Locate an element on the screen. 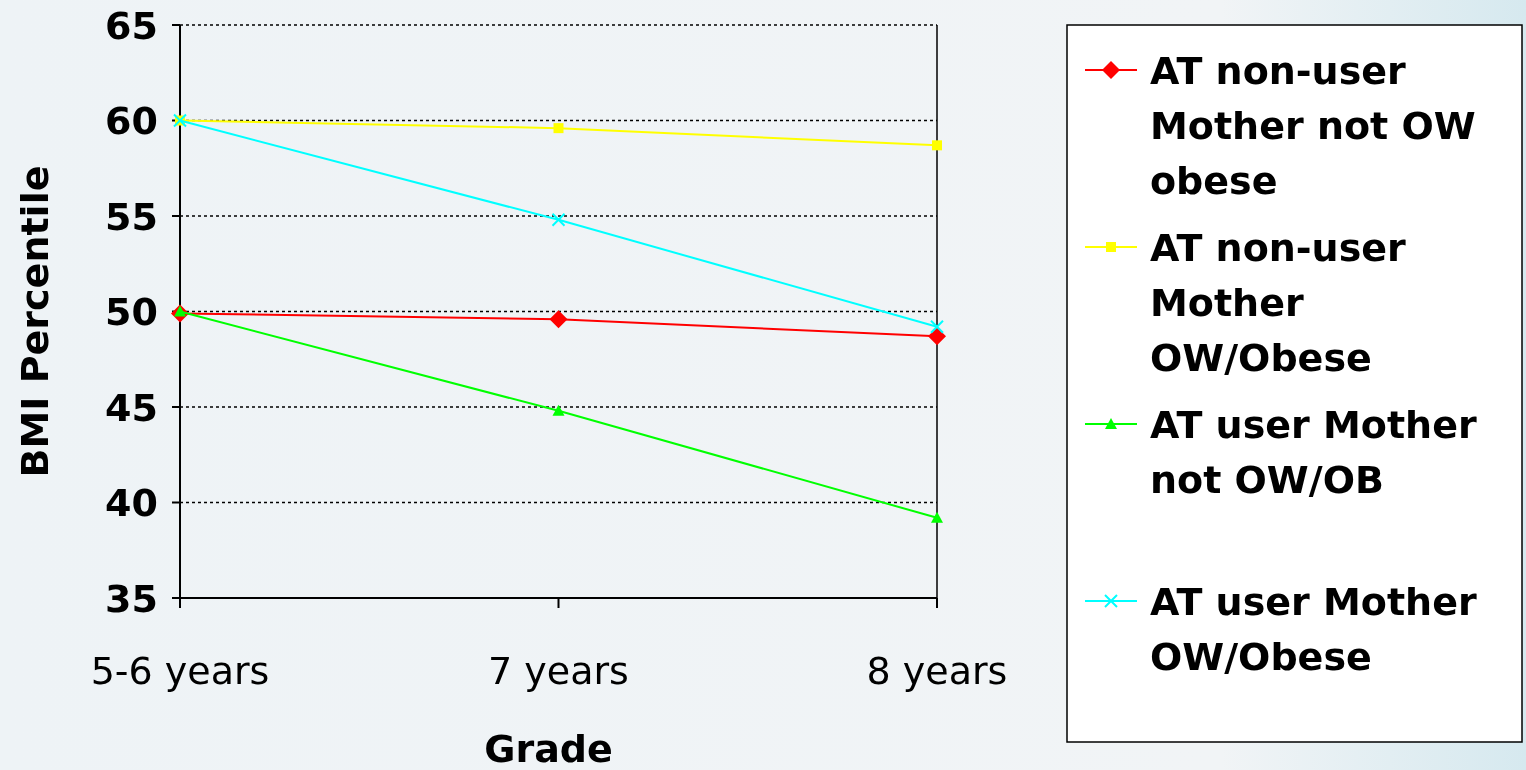 Image resolution: width=1526 pixels, height=770 pixels. x-tick-label: 5-6 years is located at coordinates (180, 671).